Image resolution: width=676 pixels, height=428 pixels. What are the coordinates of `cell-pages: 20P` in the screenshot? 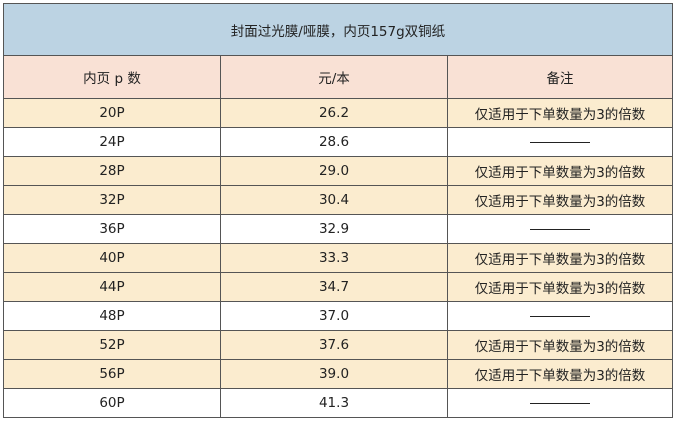 It's located at (112, 113).